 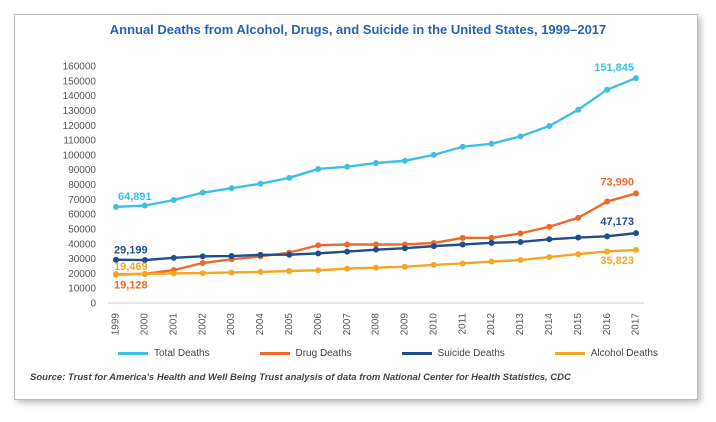 What do you see at coordinates (376, 324) in the screenshot?
I see `x-tick-label: 2008` at bounding box center [376, 324].